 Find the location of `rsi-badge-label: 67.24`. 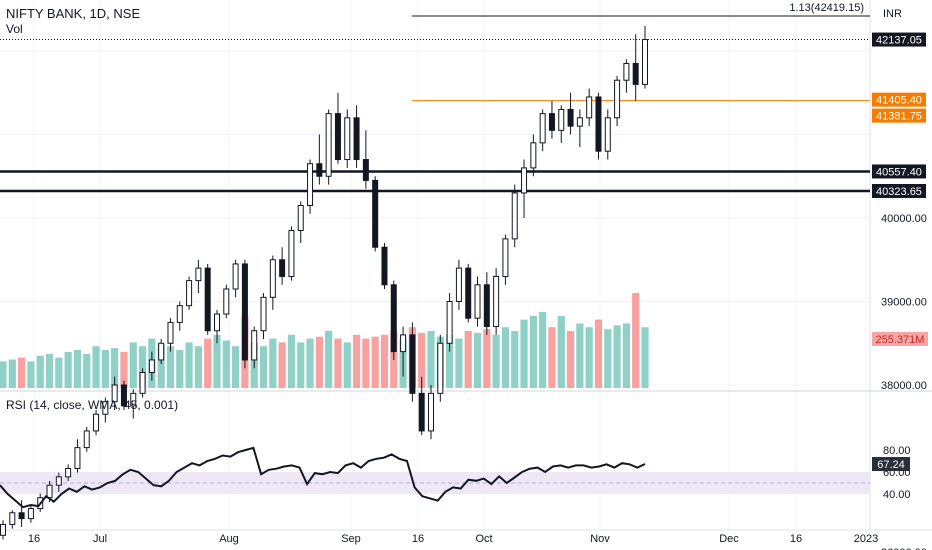

rsi-badge-label: 67.24 is located at coordinates (891, 465).